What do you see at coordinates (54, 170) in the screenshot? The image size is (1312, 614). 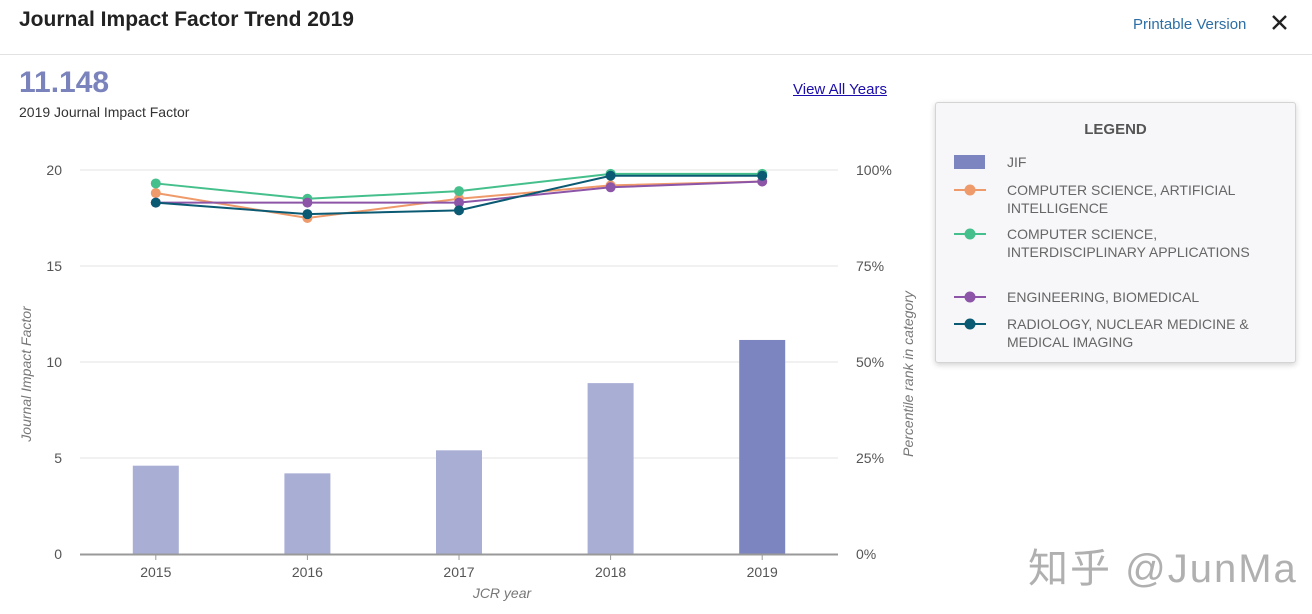 I see `y-tick-label: 20` at bounding box center [54, 170].